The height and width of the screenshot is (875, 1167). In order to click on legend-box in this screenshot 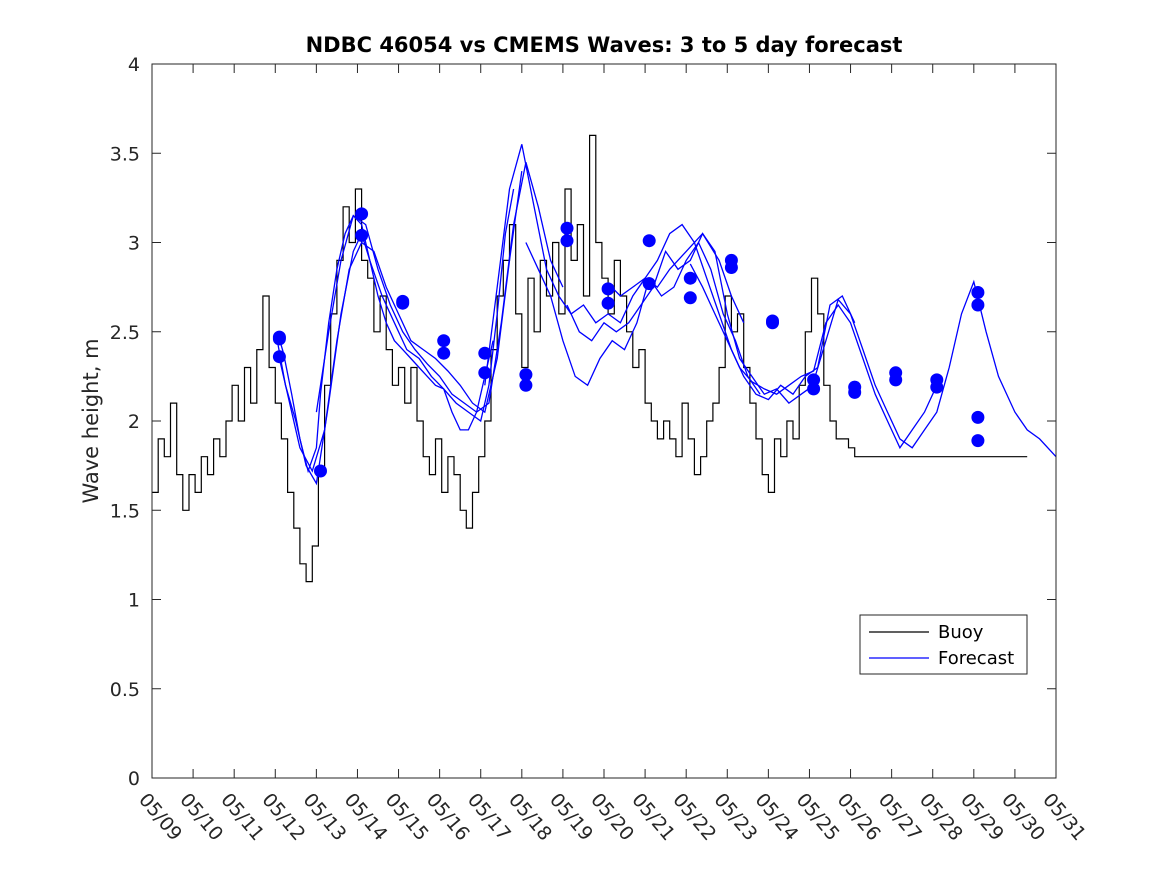, I will do `click(943, 644)`.